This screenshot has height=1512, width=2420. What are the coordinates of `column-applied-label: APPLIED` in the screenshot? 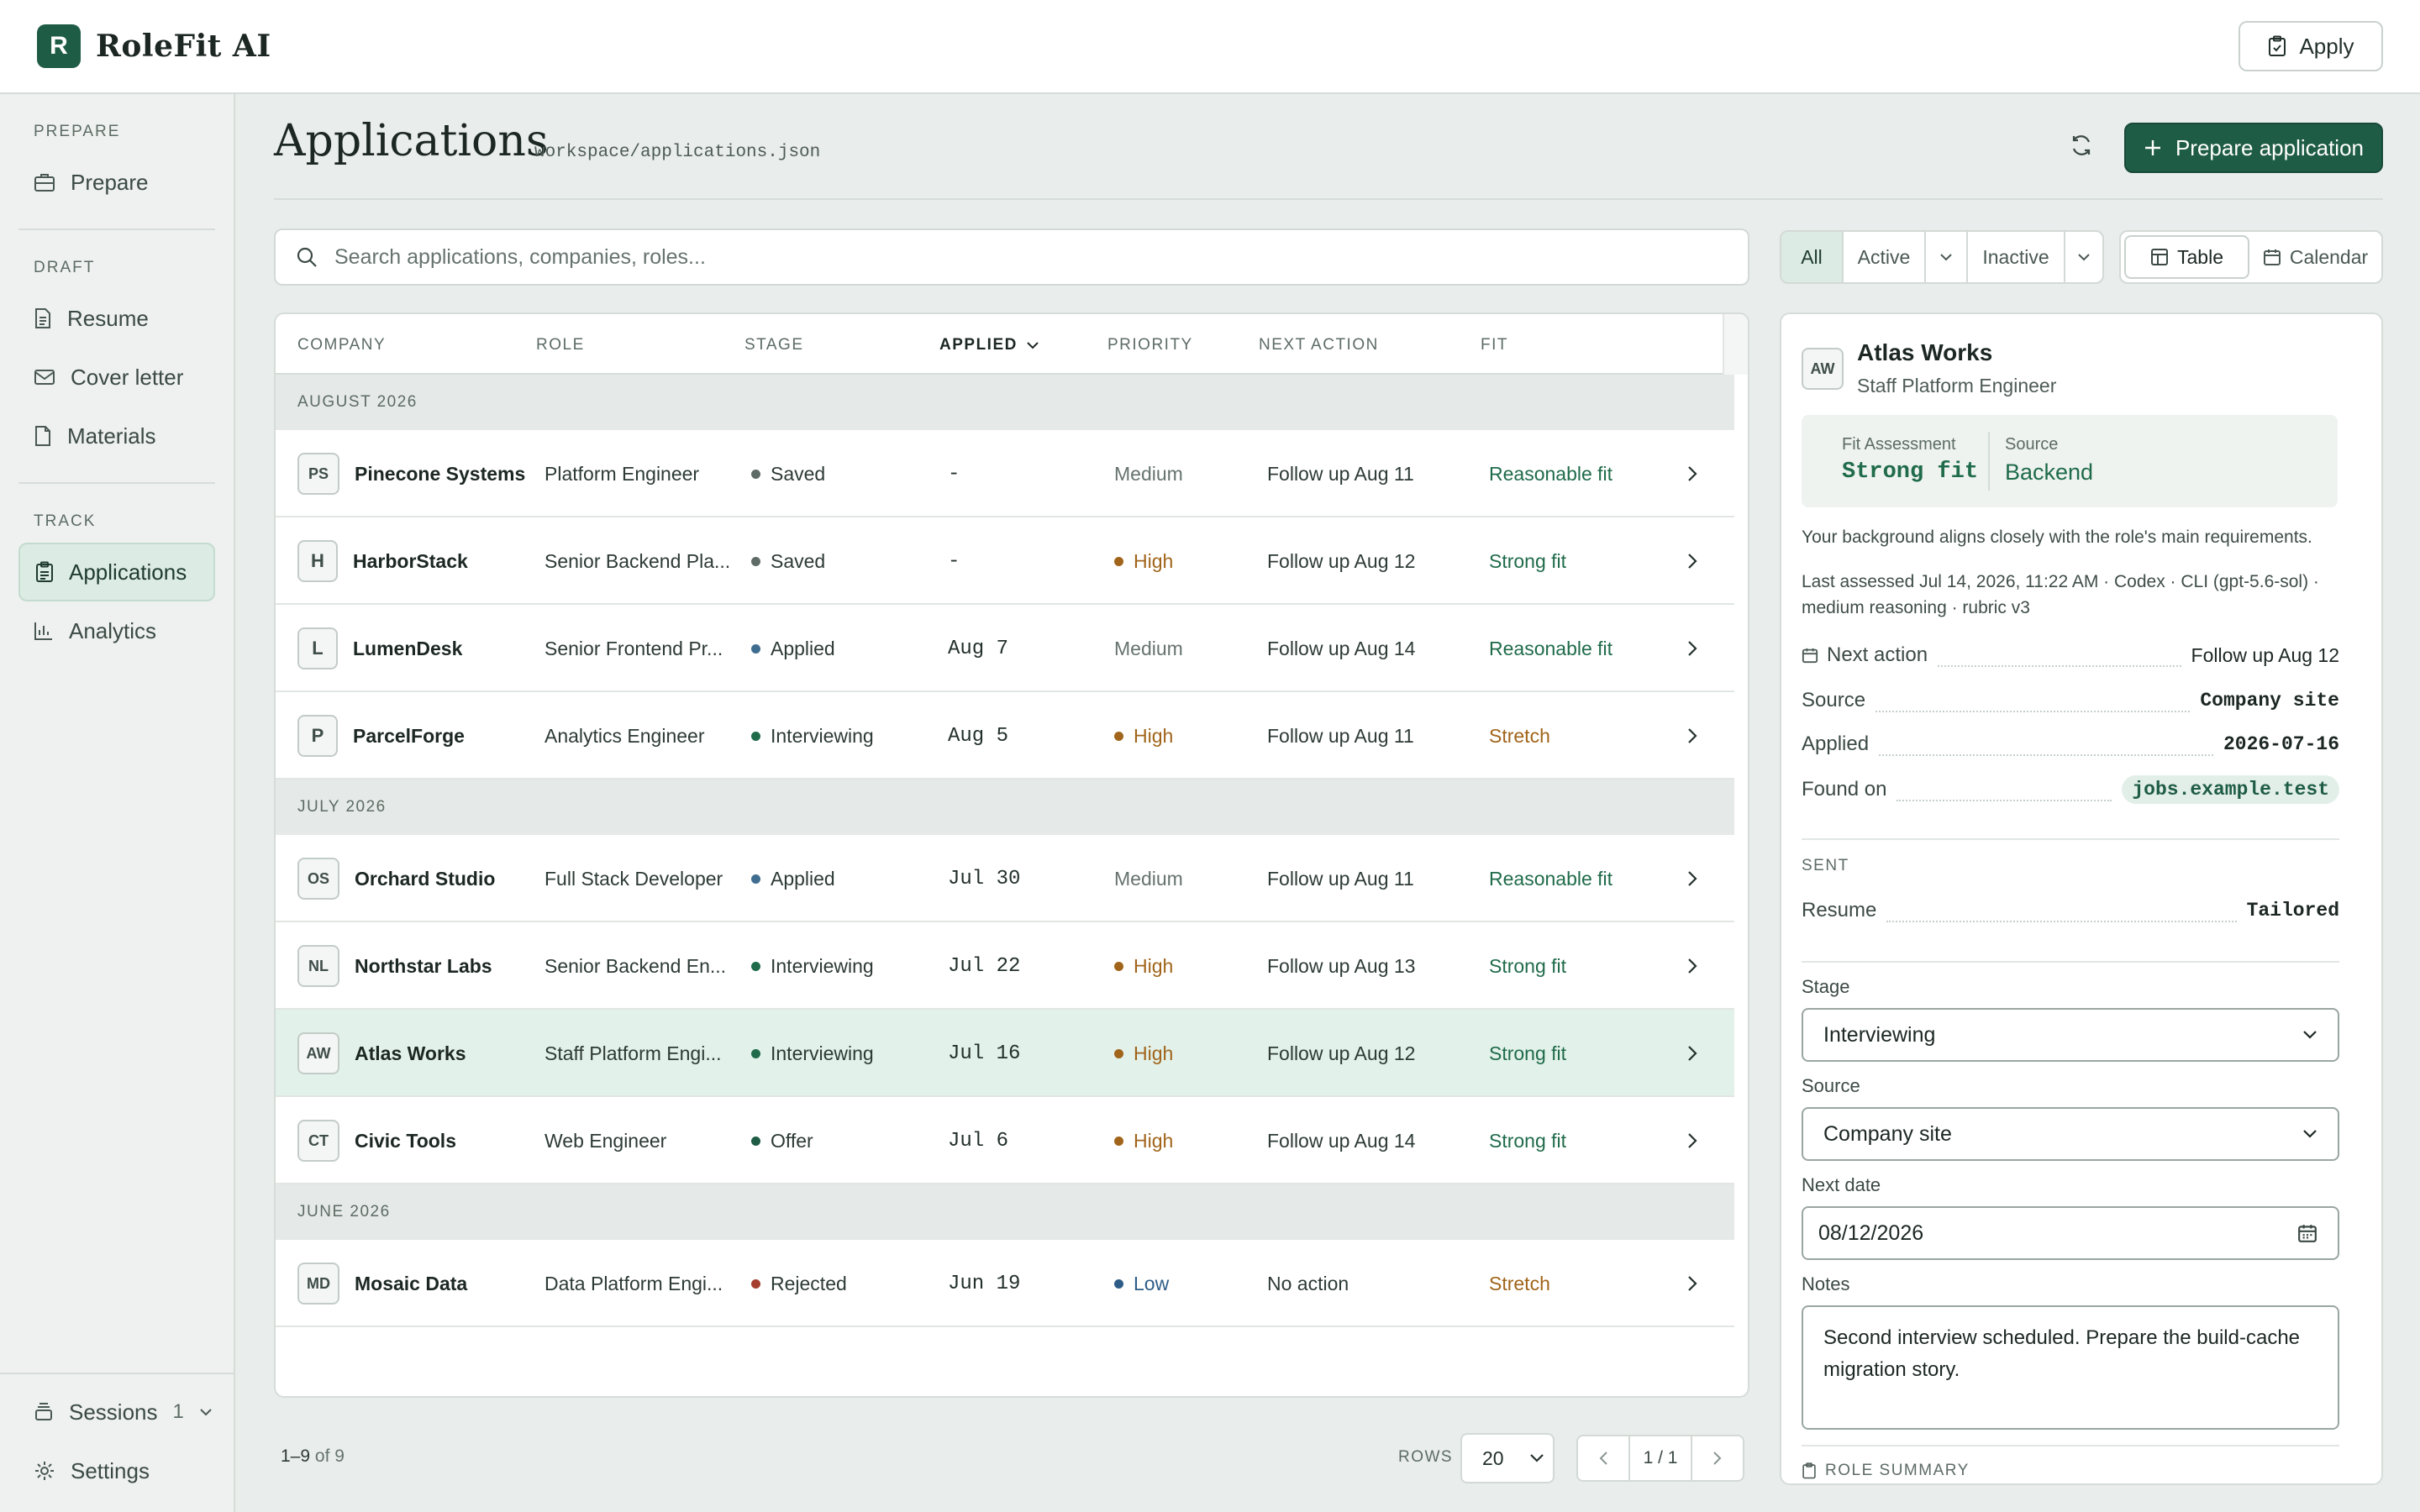 It's located at (978, 345).